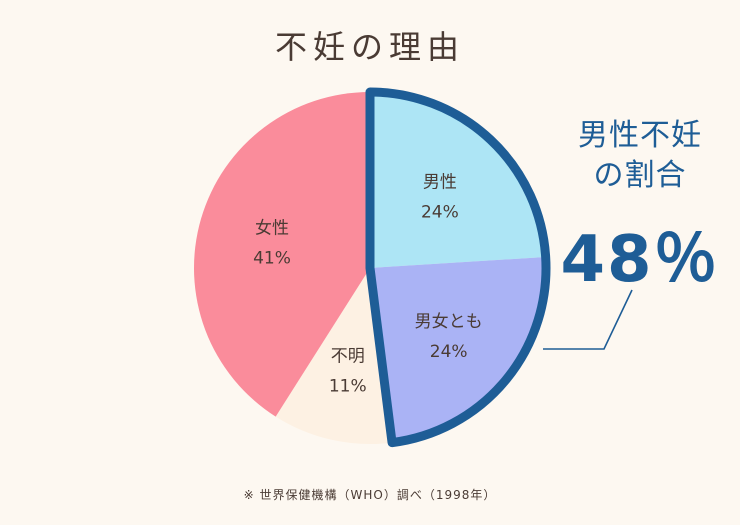 Image resolution: width=740 pixels, height=525 pixels. What do you see at coordinates (449, 352) in the screenshot?
I see `slice-value-both: 24%` at bounding box center [449, 352].